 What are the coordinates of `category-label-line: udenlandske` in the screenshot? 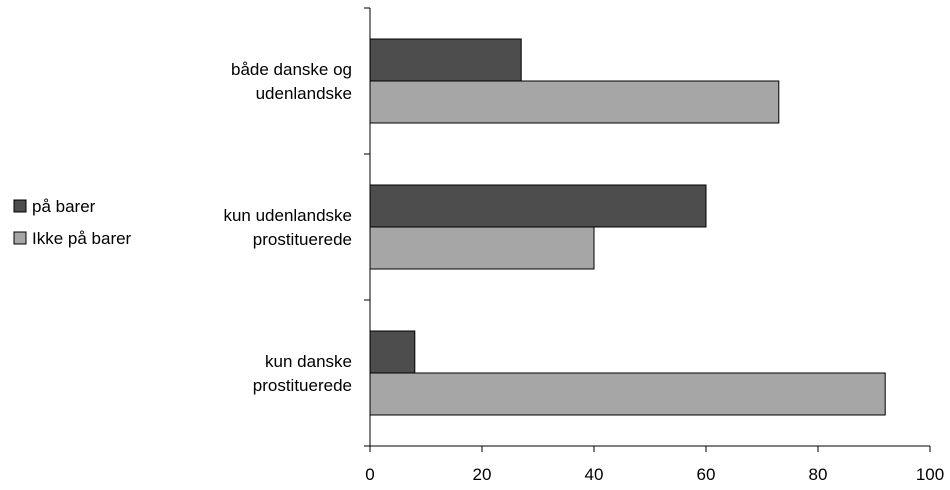 It's located at (304, 93).